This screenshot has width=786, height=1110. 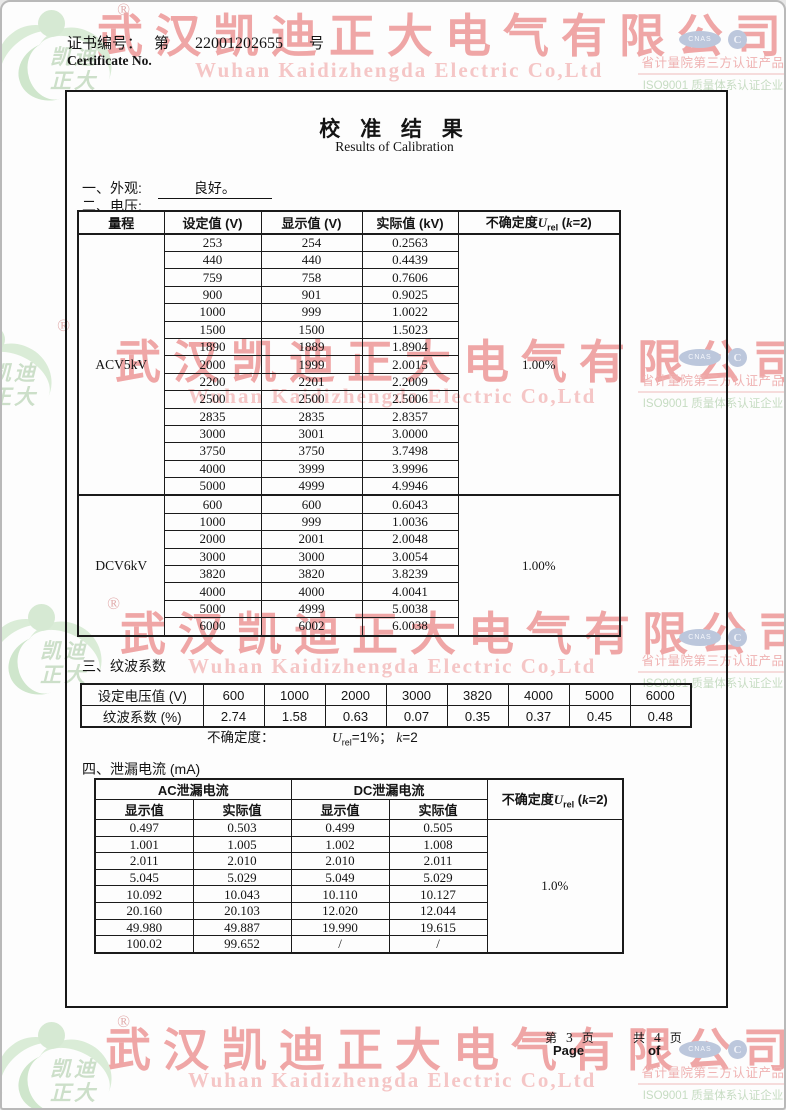 I want to click on value-cell: 10.127, so click(x=438, y=894).